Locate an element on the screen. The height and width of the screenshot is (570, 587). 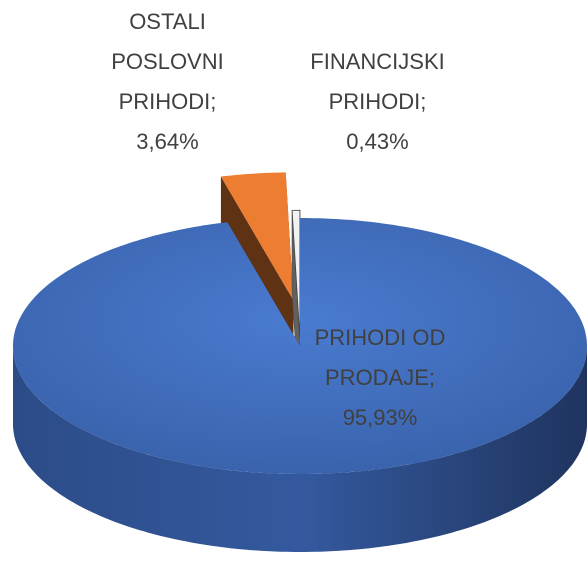
data-label: FINANCIJSKI PRIHODI; 0,43% is located at coordinates (377, 102).